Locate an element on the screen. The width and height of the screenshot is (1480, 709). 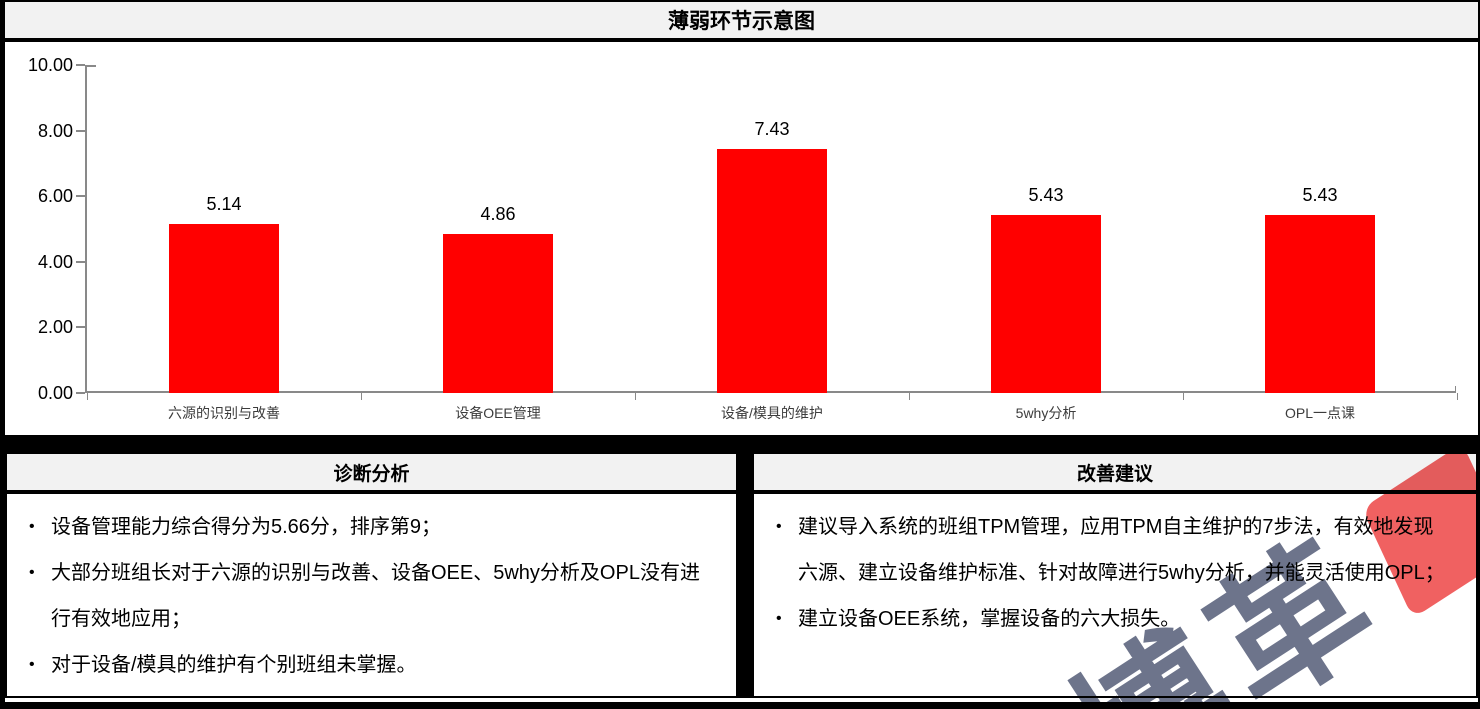
chart-title-band: 薄弱环节示意图 is located at coordinates (741, 22).